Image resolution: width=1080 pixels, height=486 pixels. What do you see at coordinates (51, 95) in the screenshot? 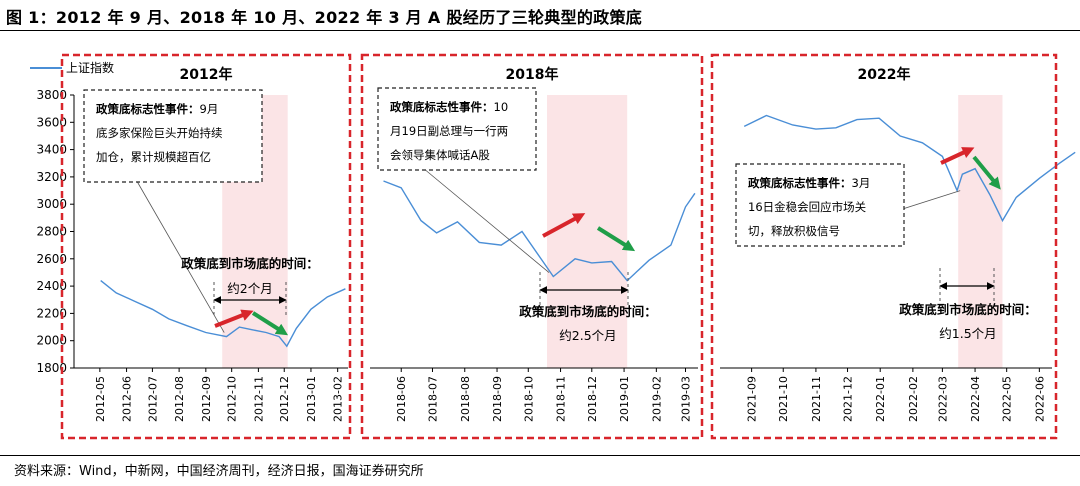
I see `y-tick-label: 3800` at bounding box center [51, 95].